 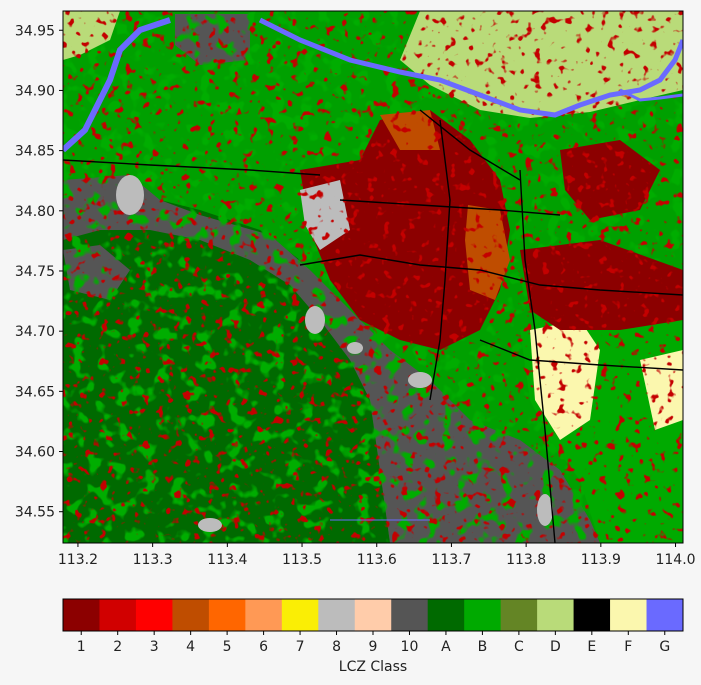 What do you see at coordinates (35, 272) in the screenshot?
I see `y-tick-label: 34.75` at bounding box center [35, 272].